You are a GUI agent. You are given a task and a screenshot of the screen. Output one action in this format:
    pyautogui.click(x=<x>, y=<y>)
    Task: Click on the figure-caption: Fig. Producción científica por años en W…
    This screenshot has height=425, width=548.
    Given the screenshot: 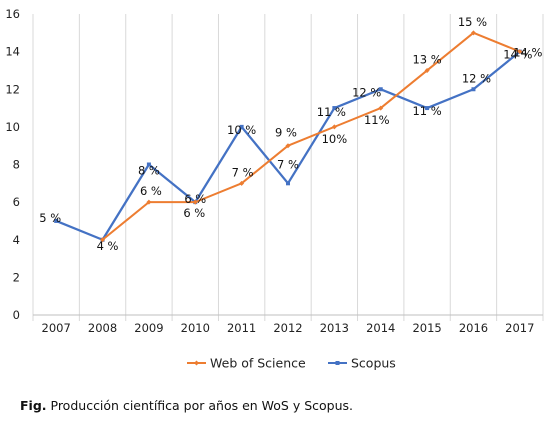 What is the action you would take?
    pyautogui.click(x=186, y=405)
    